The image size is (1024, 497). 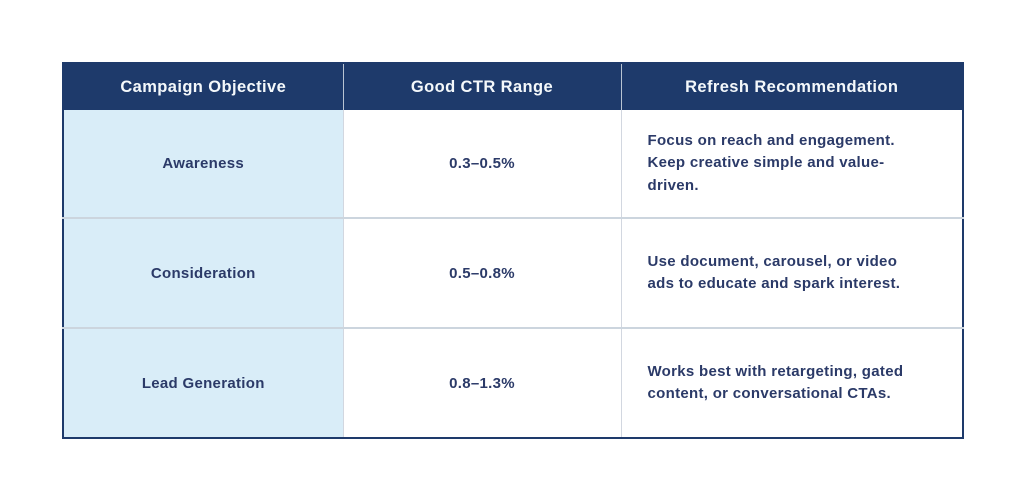 I want to click on header-cell-refresh-recommendation: Refresh Recommendation, so click(x=791, y=86).